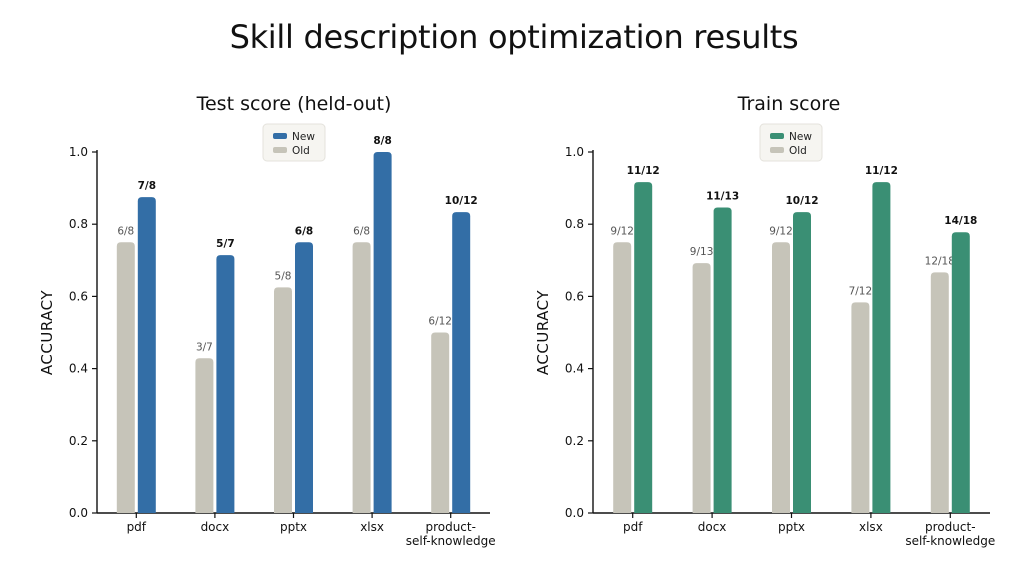 This screenshot has width=1028, height=578. Describe the element at coordinates (294, 104) in the screenshot. I see `panel-title: Test score (held-out)` at that location.